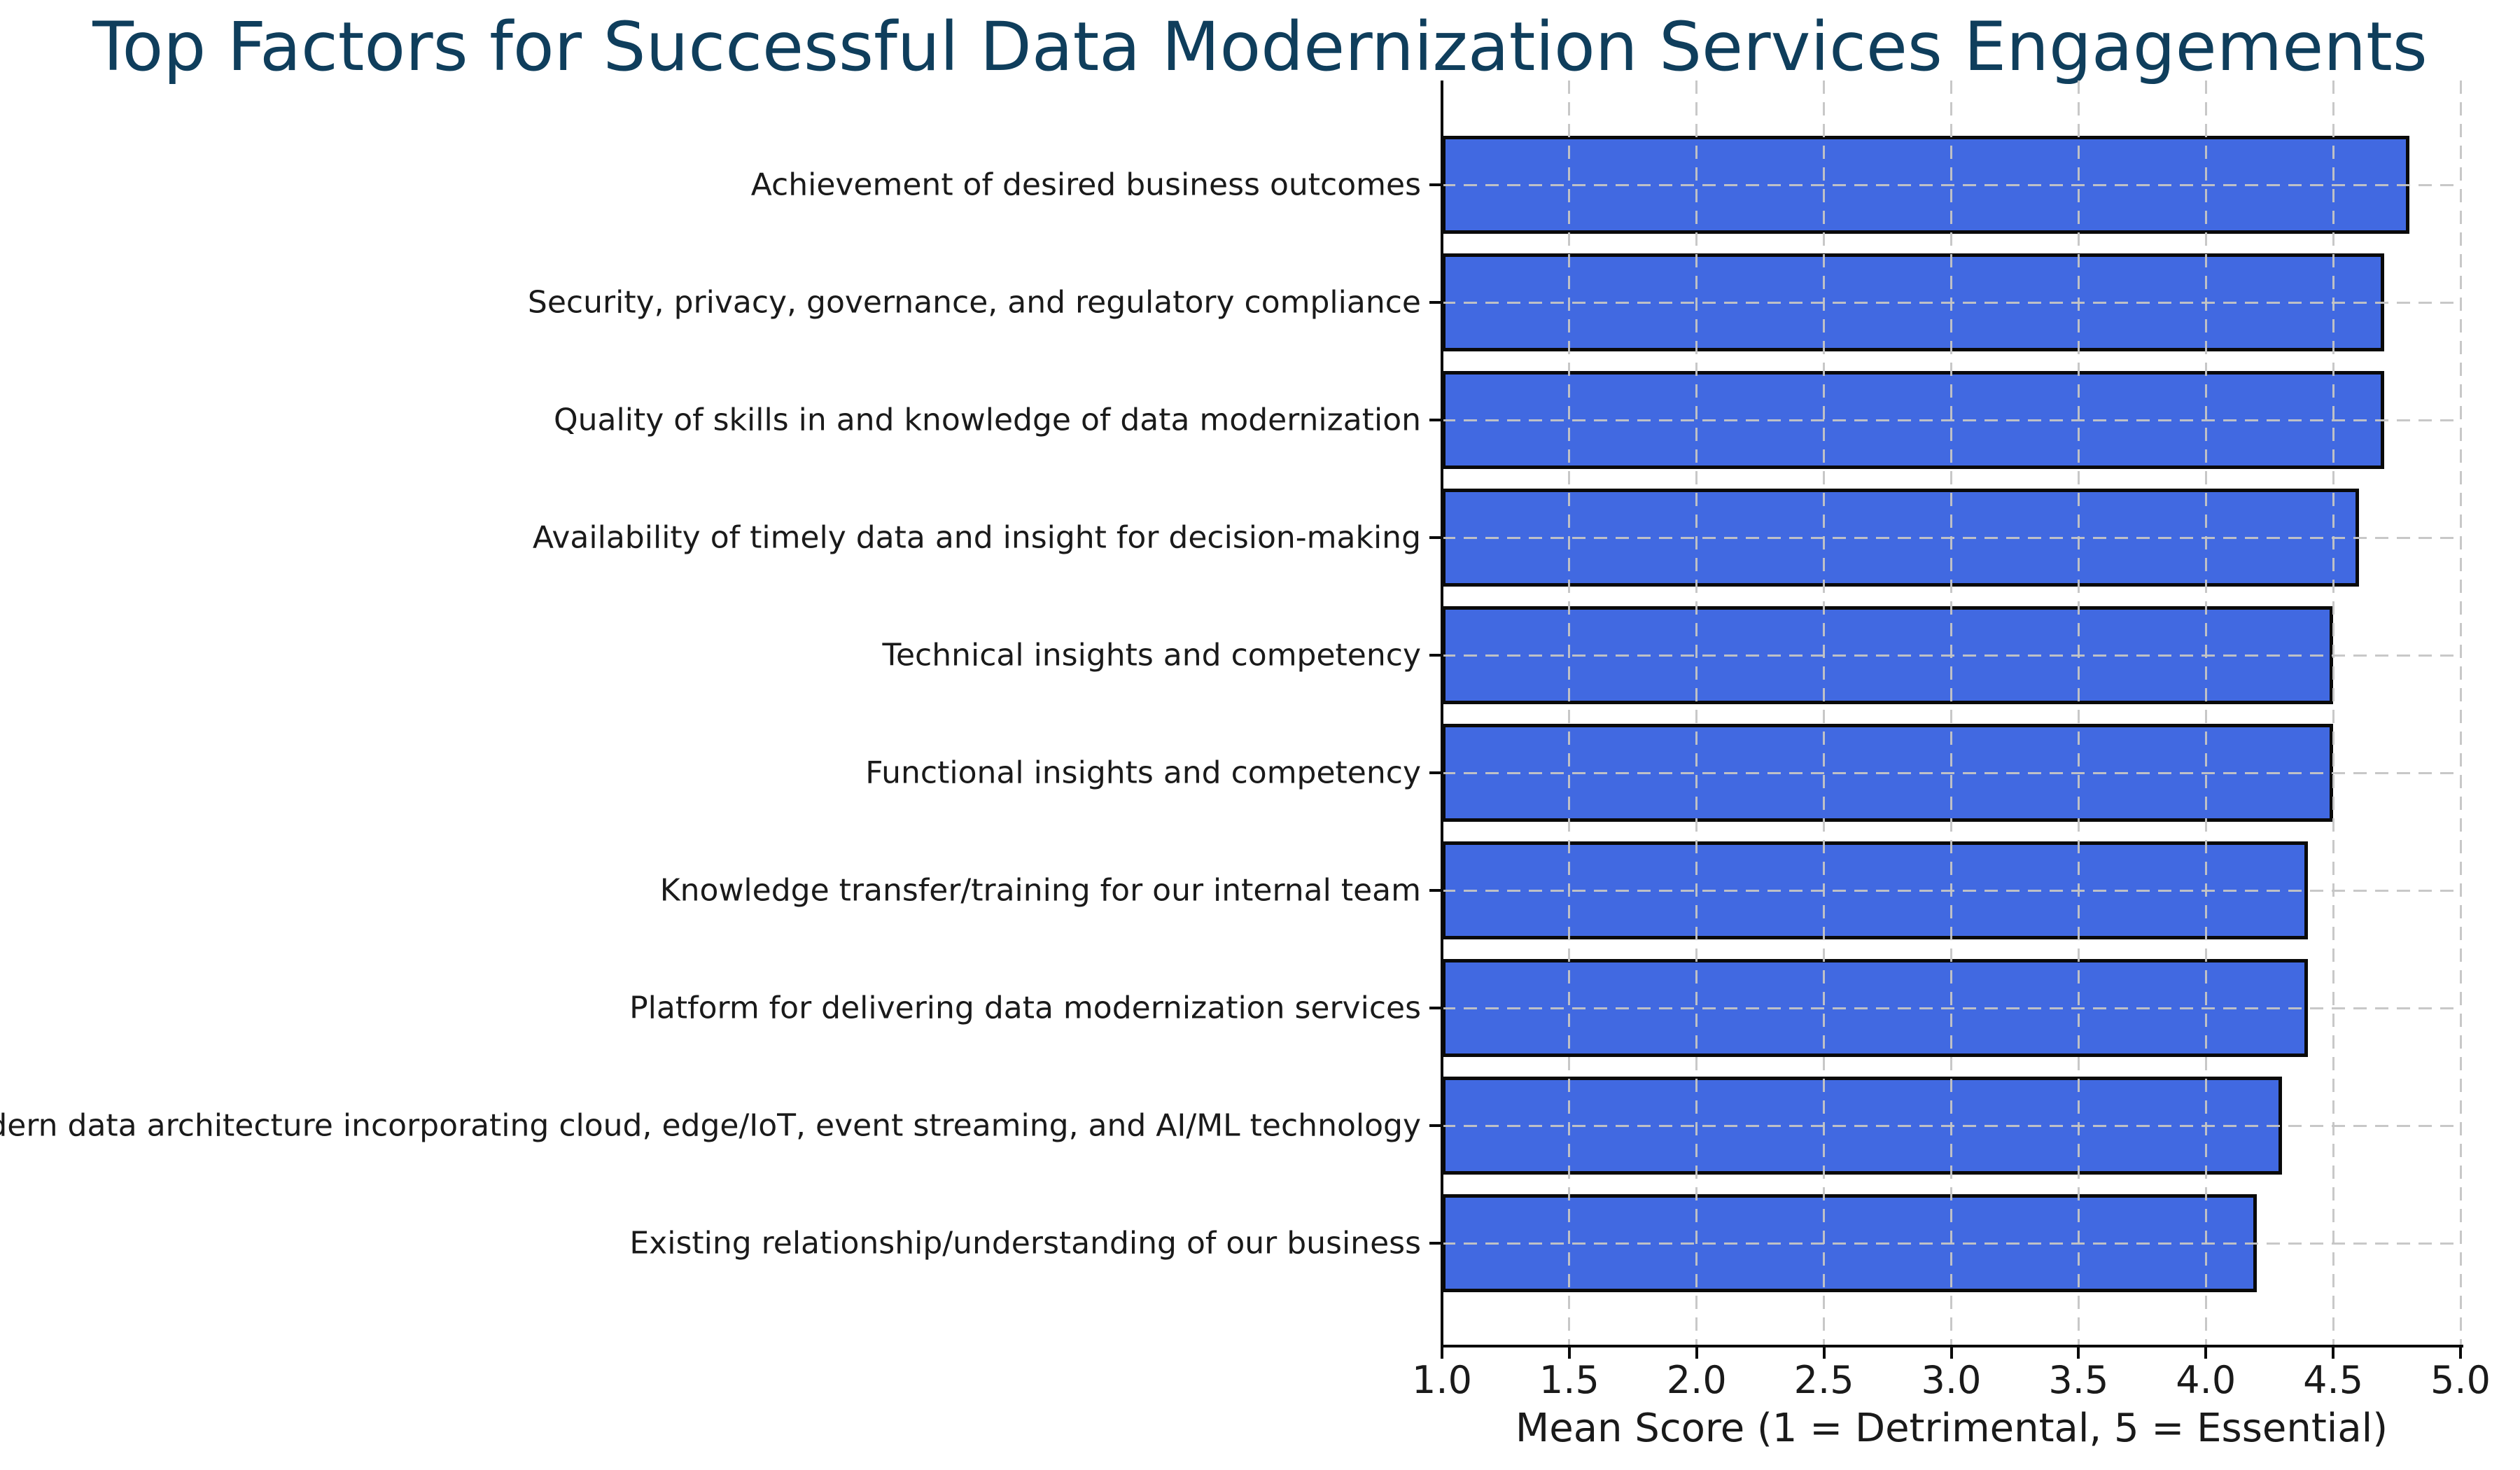  I want to click on x-tick-1.0, so click(1442, 1353).